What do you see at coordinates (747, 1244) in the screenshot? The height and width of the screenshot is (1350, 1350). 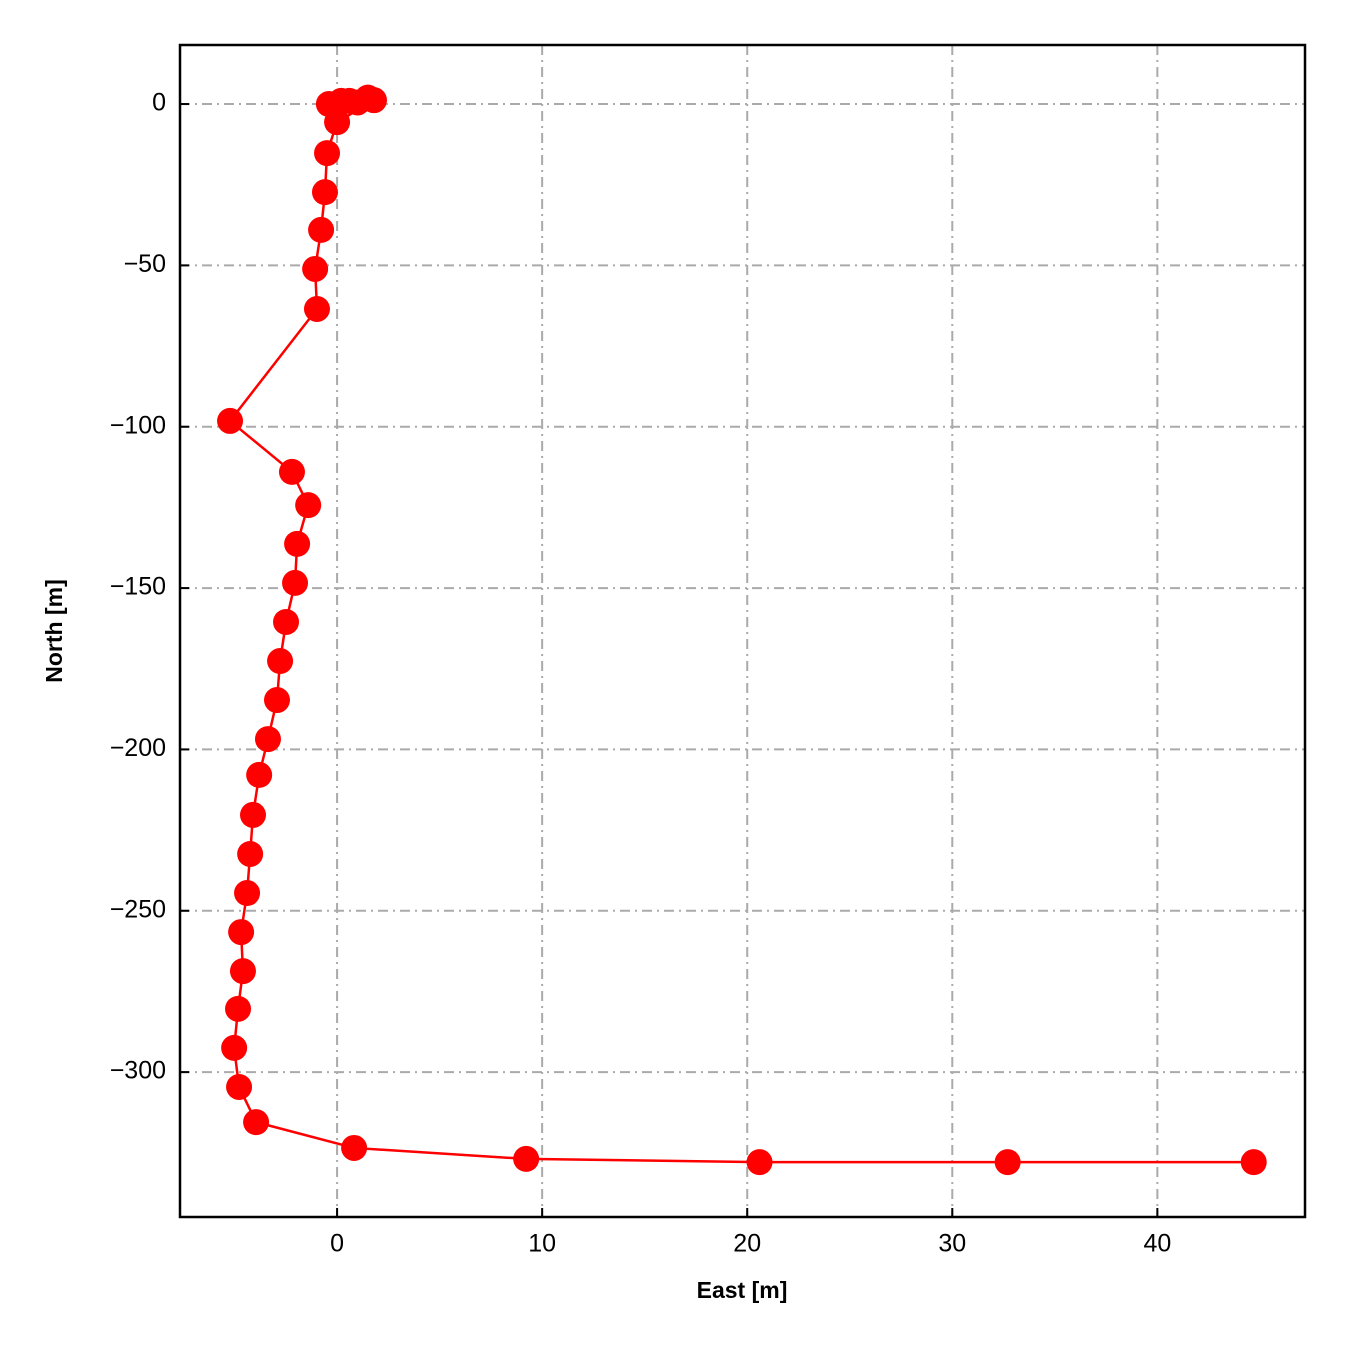 I see `x-tick-label: 20` at bounding box center [747, 1244].